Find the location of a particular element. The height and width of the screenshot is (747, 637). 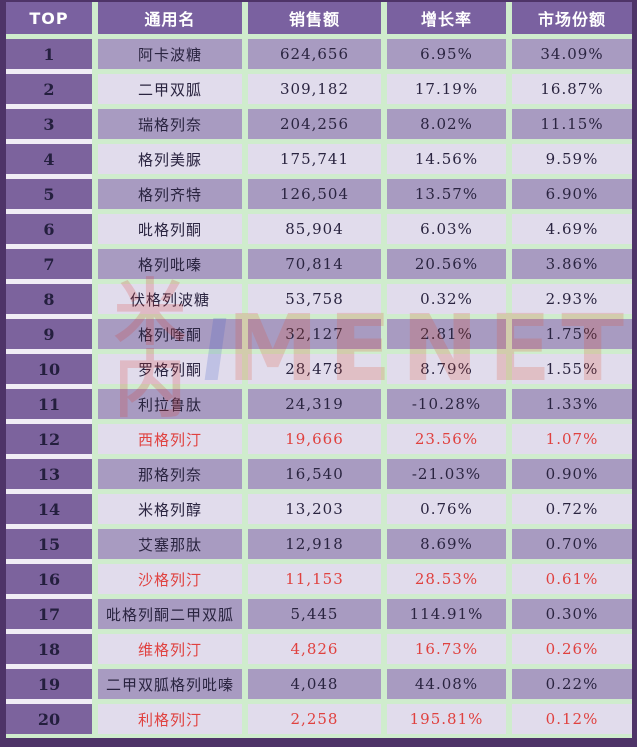

rank-cell: 14 is located at coordinates (49, 509).